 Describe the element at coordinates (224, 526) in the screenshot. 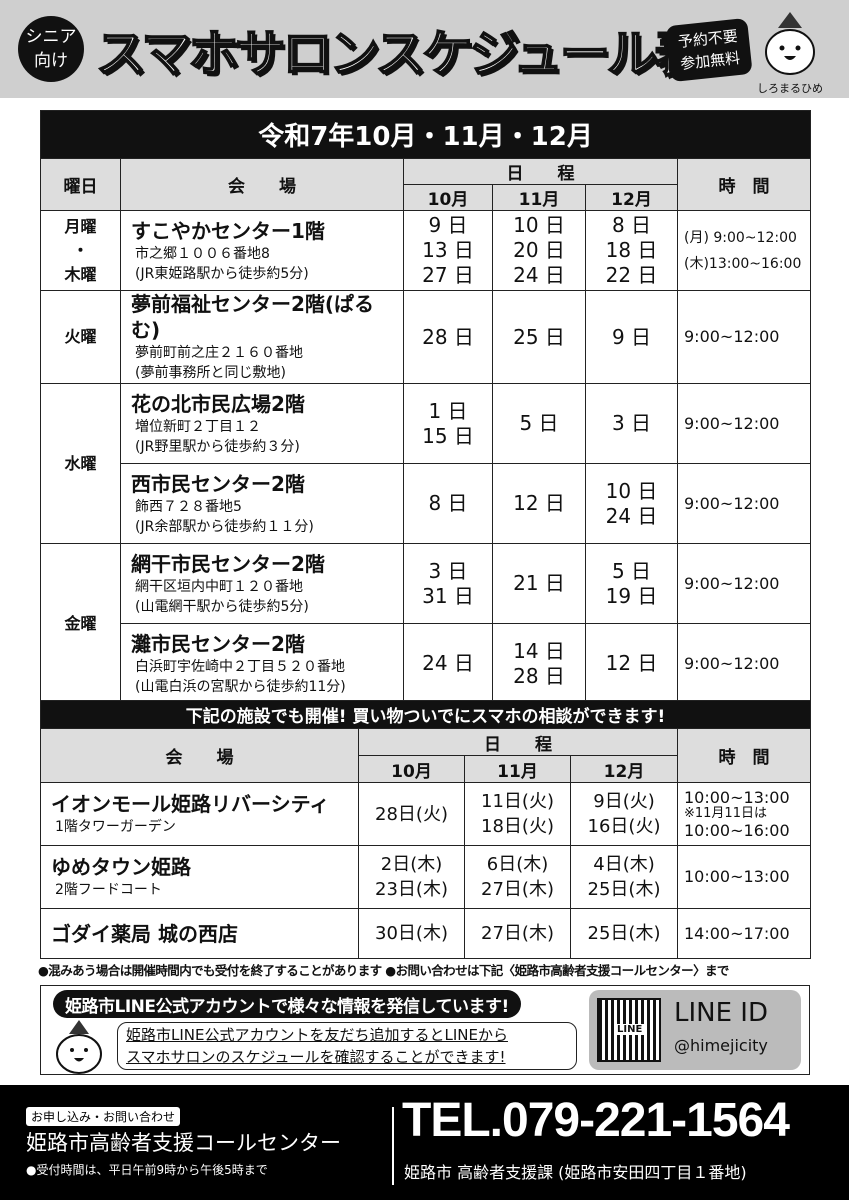

I see `venue-access: (JR余部駅から徒歩約１１分)` at that location.